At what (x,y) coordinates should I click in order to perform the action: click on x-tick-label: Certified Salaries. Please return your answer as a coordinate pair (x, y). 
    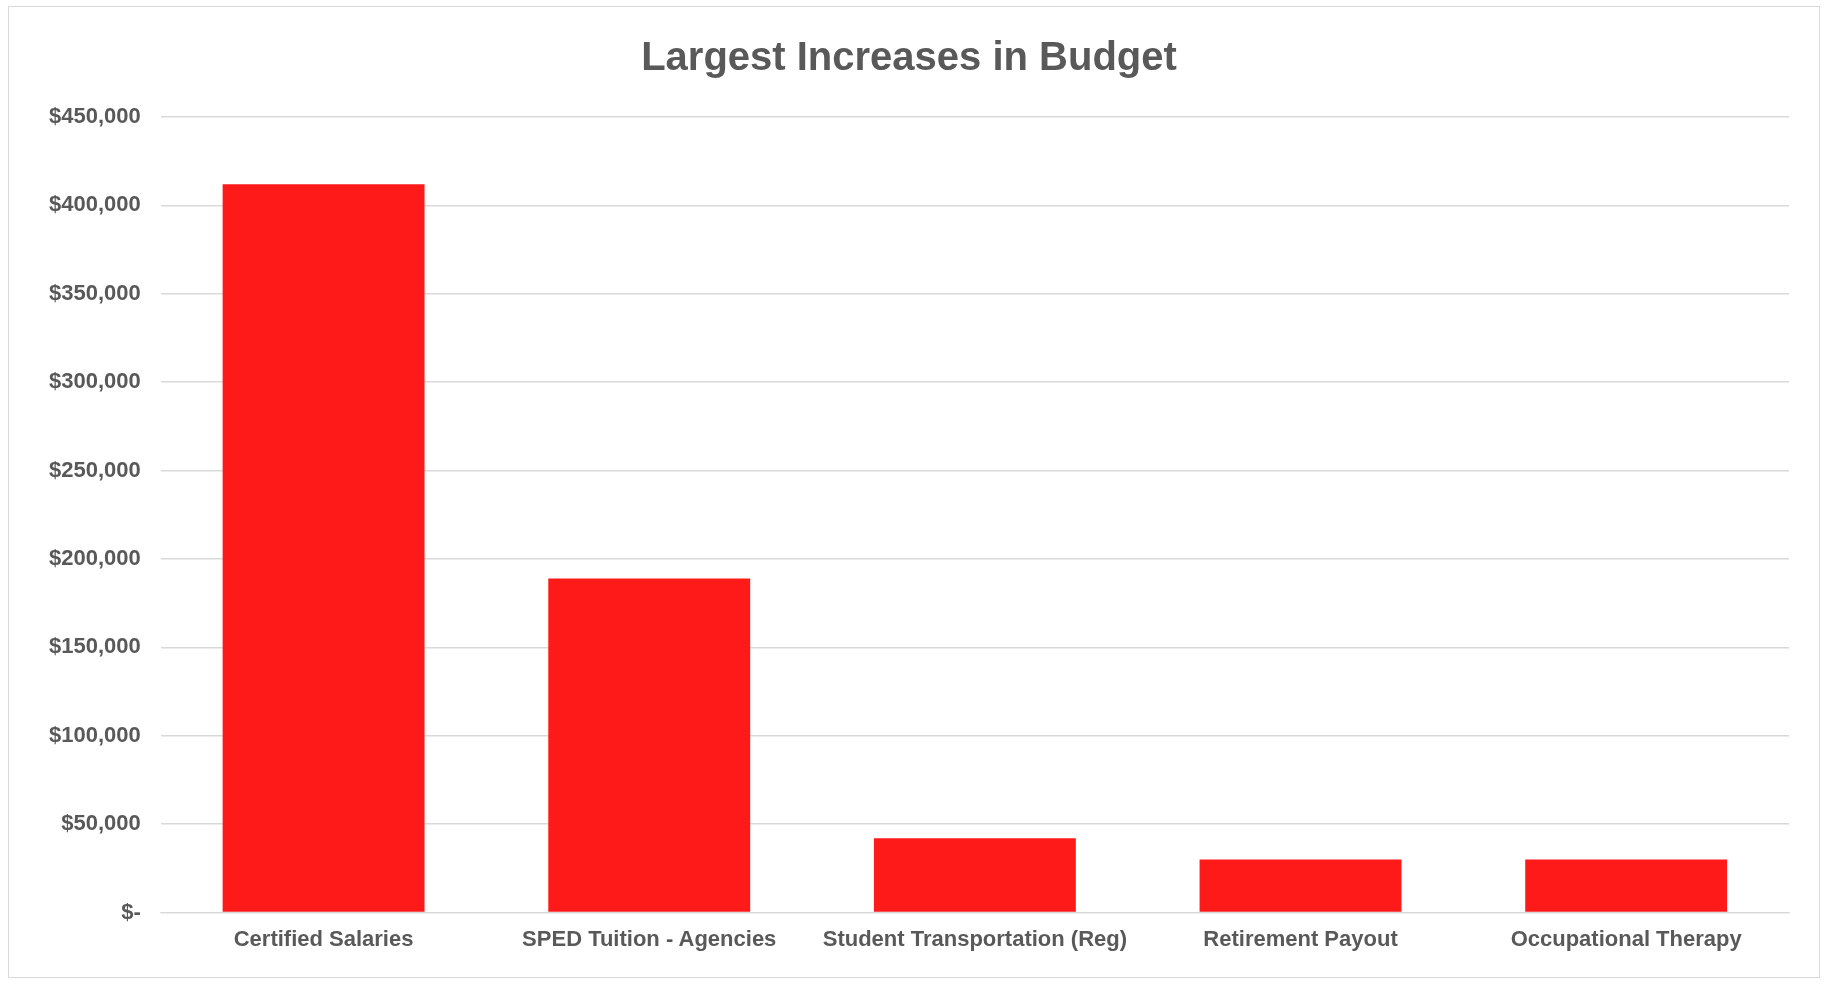
    Looking at the image, I should click on (323, 938).